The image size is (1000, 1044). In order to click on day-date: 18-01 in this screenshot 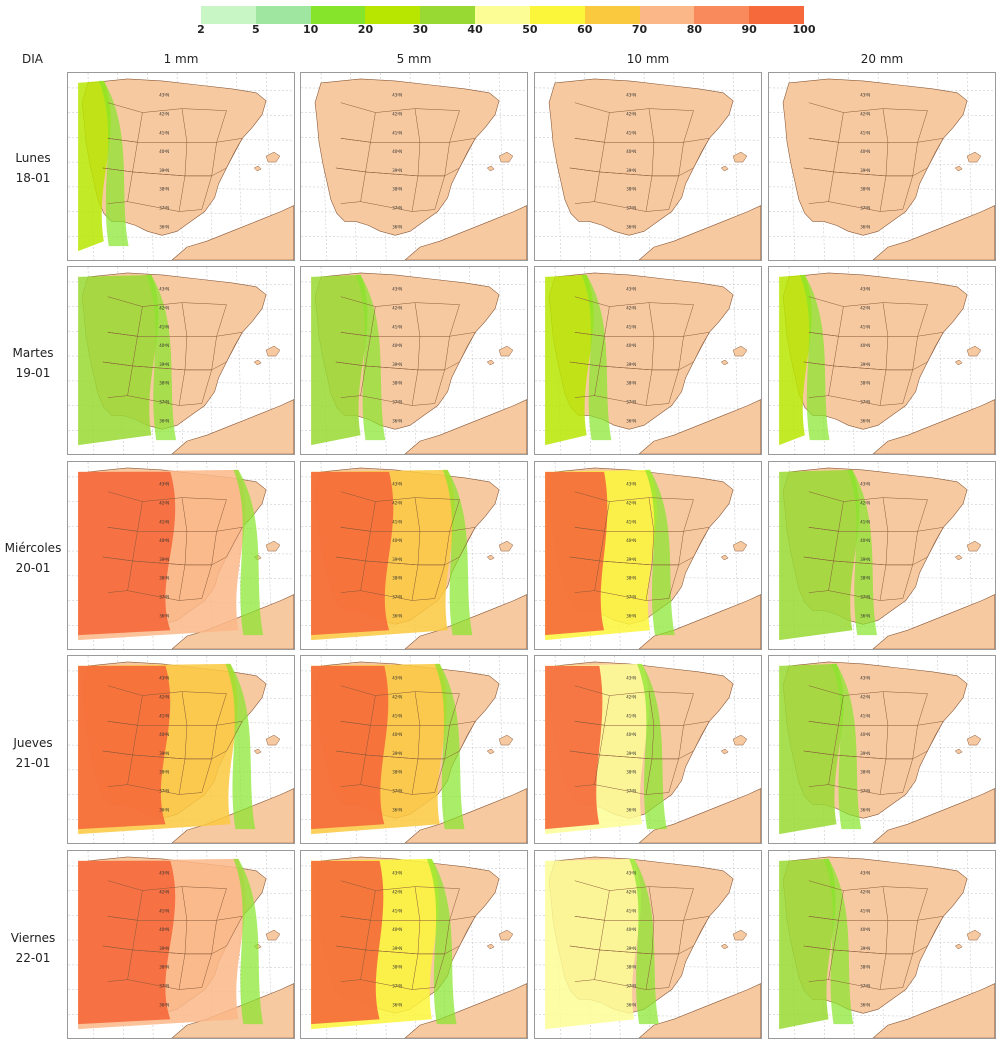, I will do `click(33, 178)`.